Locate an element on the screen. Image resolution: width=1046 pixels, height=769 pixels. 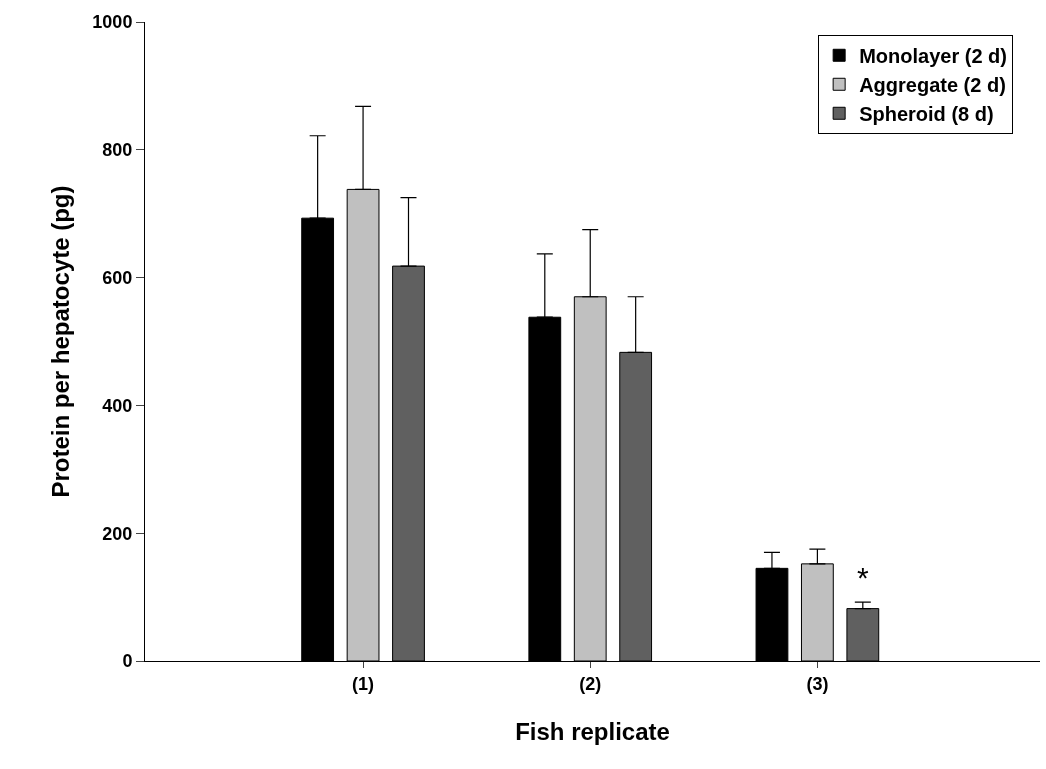
x-axis-title: Fish replicate is located at coordinates (592, 731).